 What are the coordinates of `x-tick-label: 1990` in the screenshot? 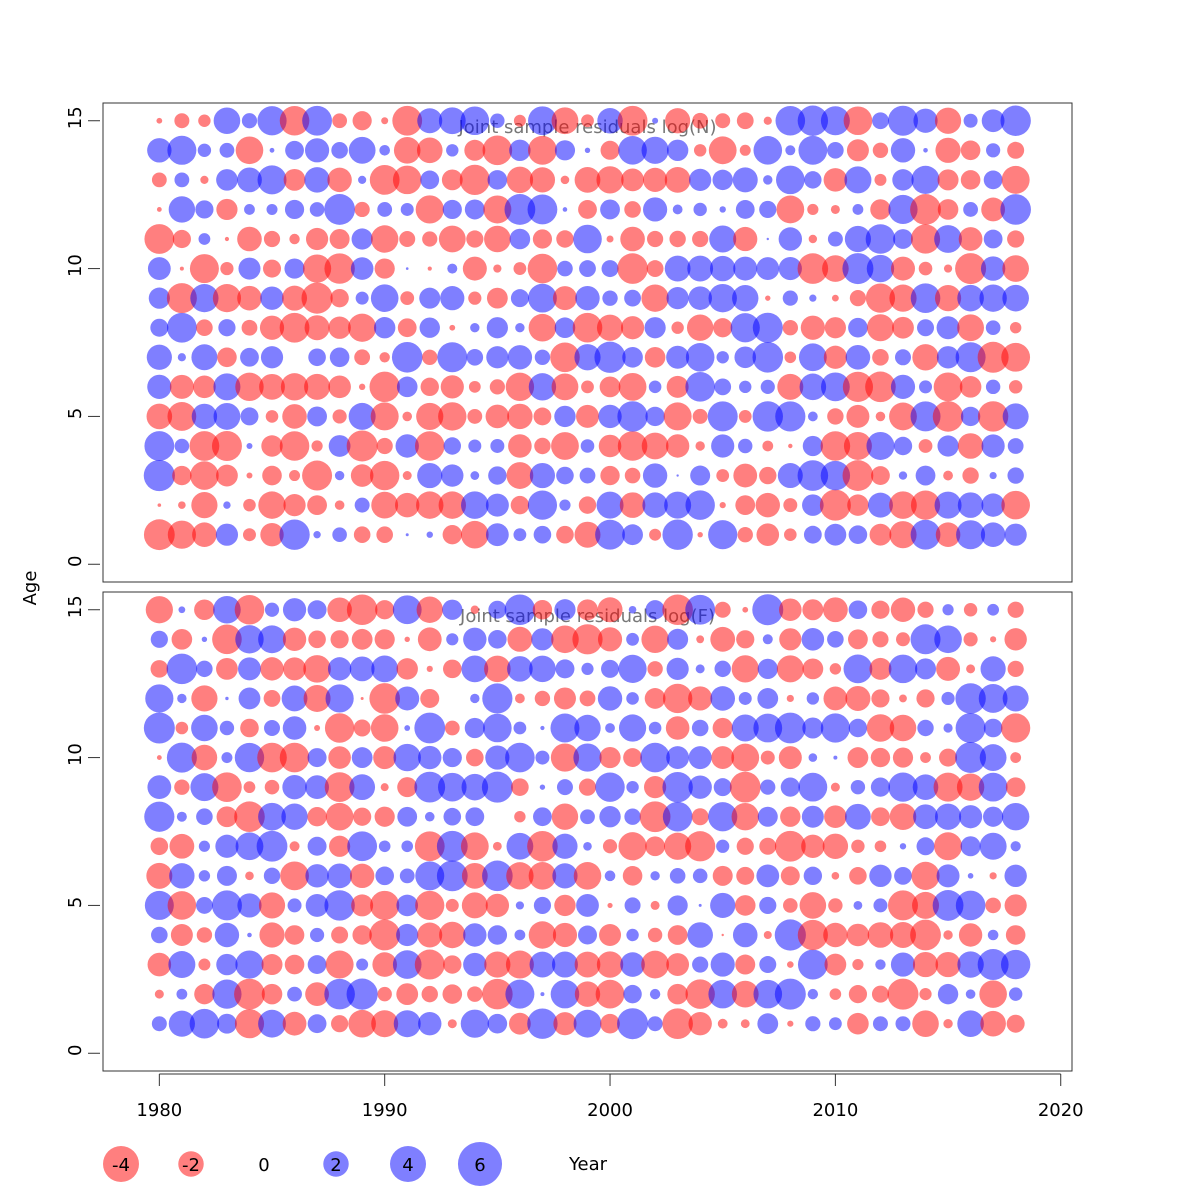 It's located at (385, 1110).